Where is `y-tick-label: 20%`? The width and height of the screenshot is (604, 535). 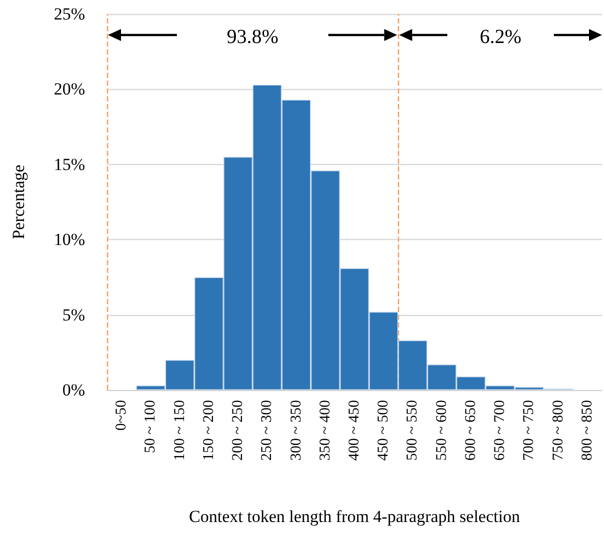 y-tick-label: 20% is located at coordinates (69, 89).